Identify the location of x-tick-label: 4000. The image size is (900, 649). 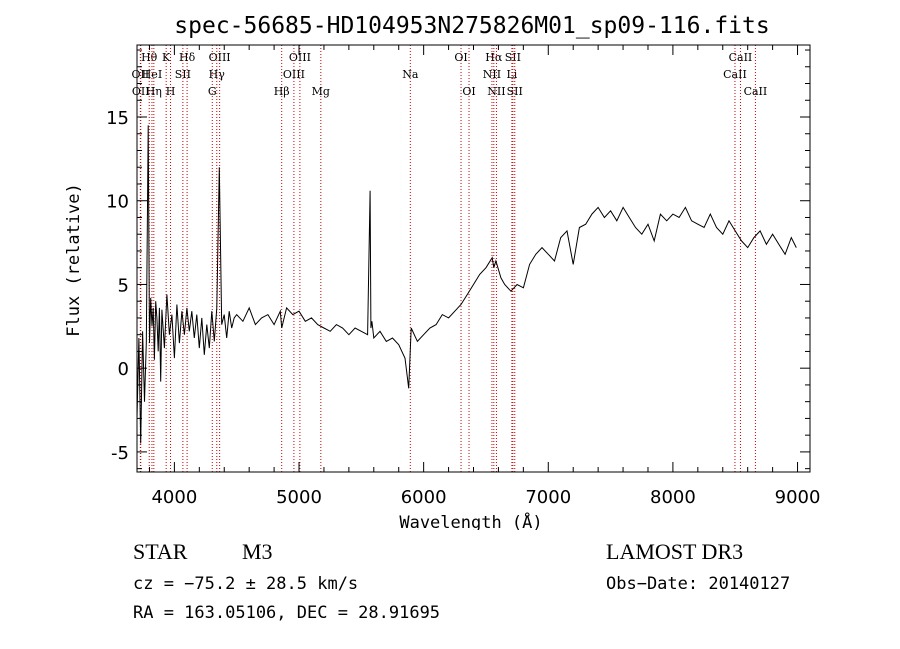
(174, 497).